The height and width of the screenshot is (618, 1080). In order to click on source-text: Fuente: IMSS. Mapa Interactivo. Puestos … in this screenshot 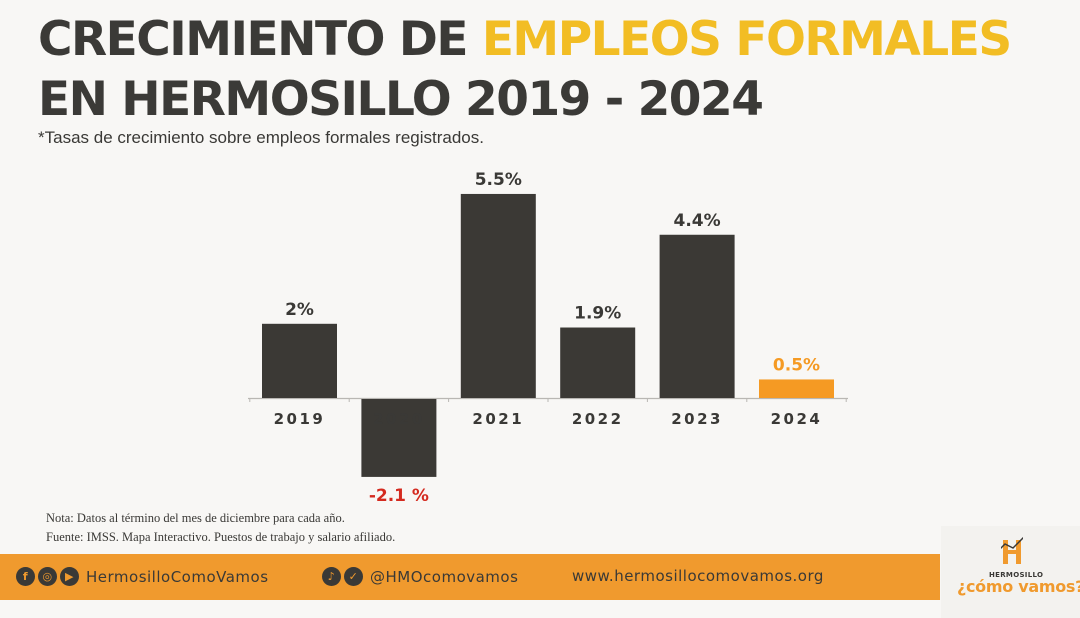, I will do `click(221, 537)`.